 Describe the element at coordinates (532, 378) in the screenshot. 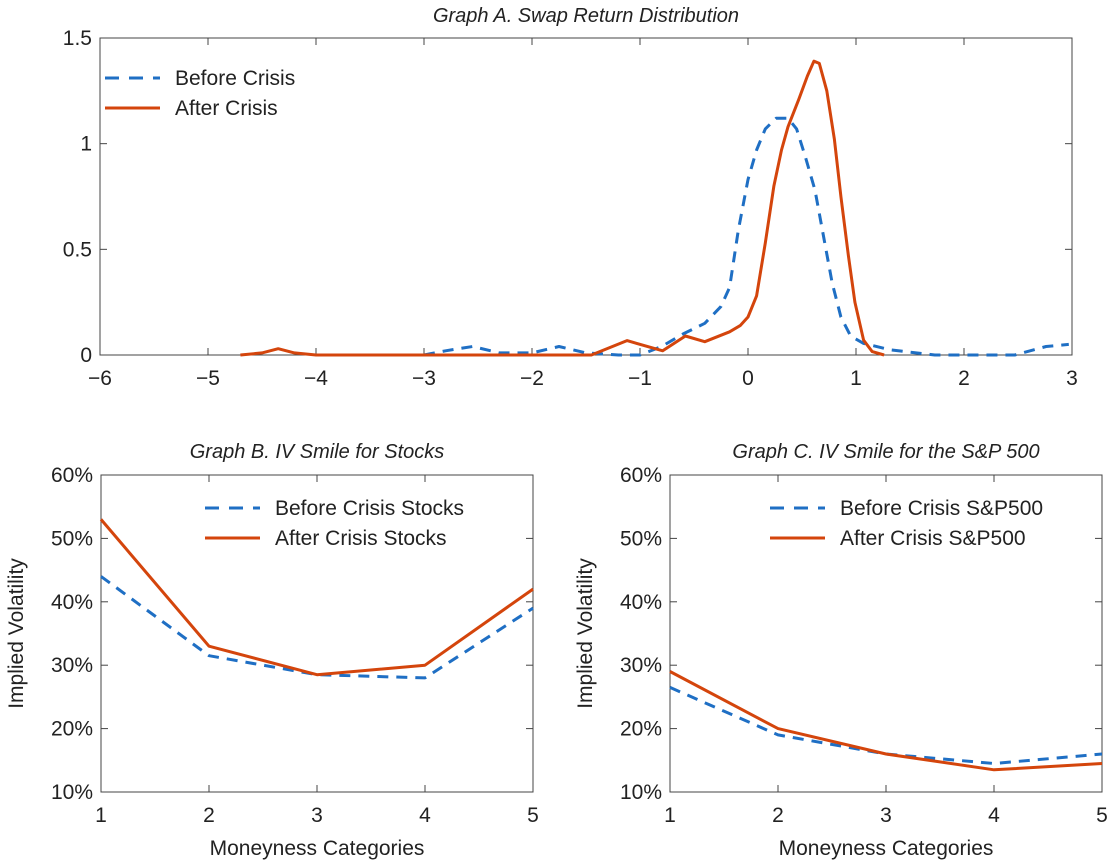

I see `x-tick-label: −2` at that location.